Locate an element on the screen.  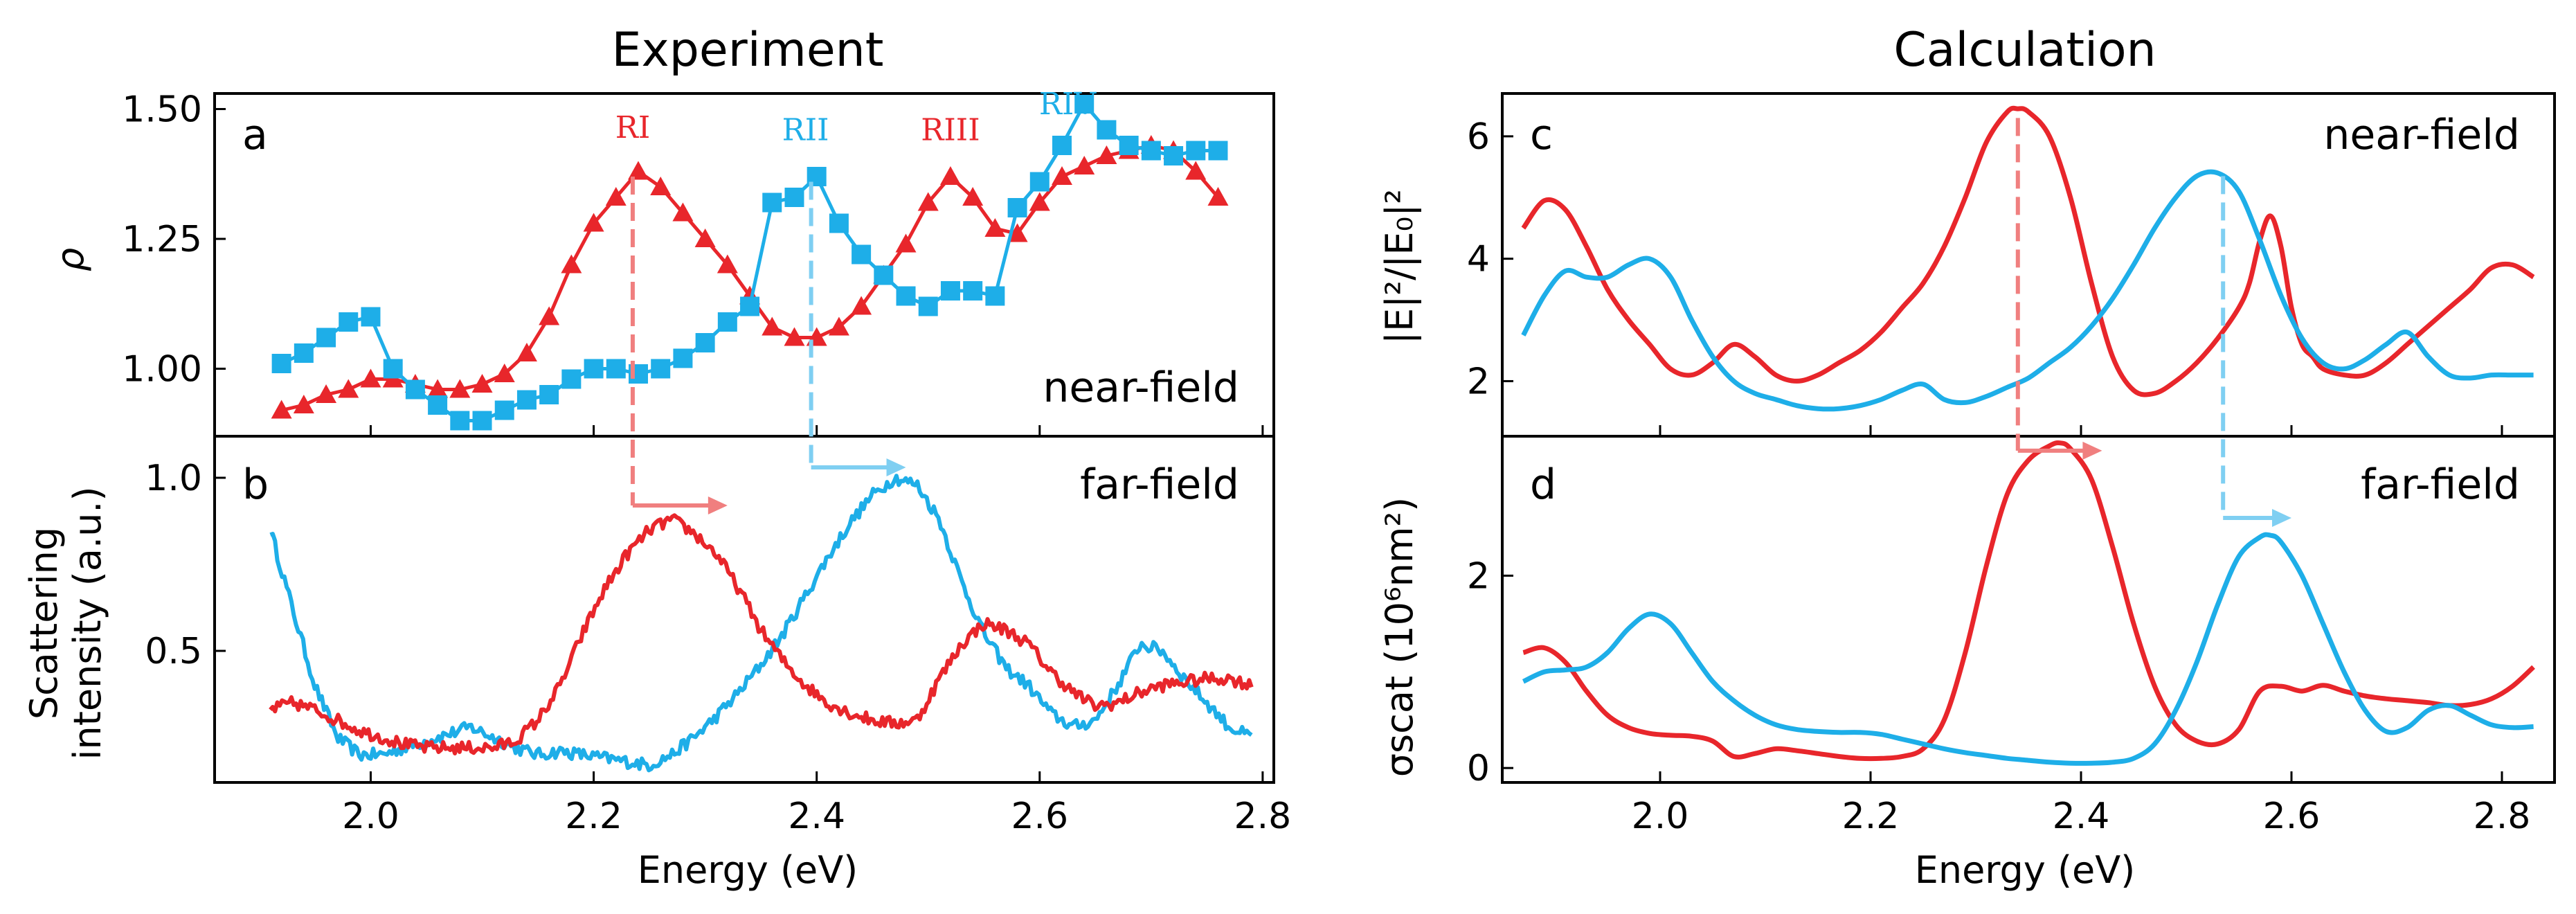
xtick-label: 2.4 is located at coordinates (817, 816).